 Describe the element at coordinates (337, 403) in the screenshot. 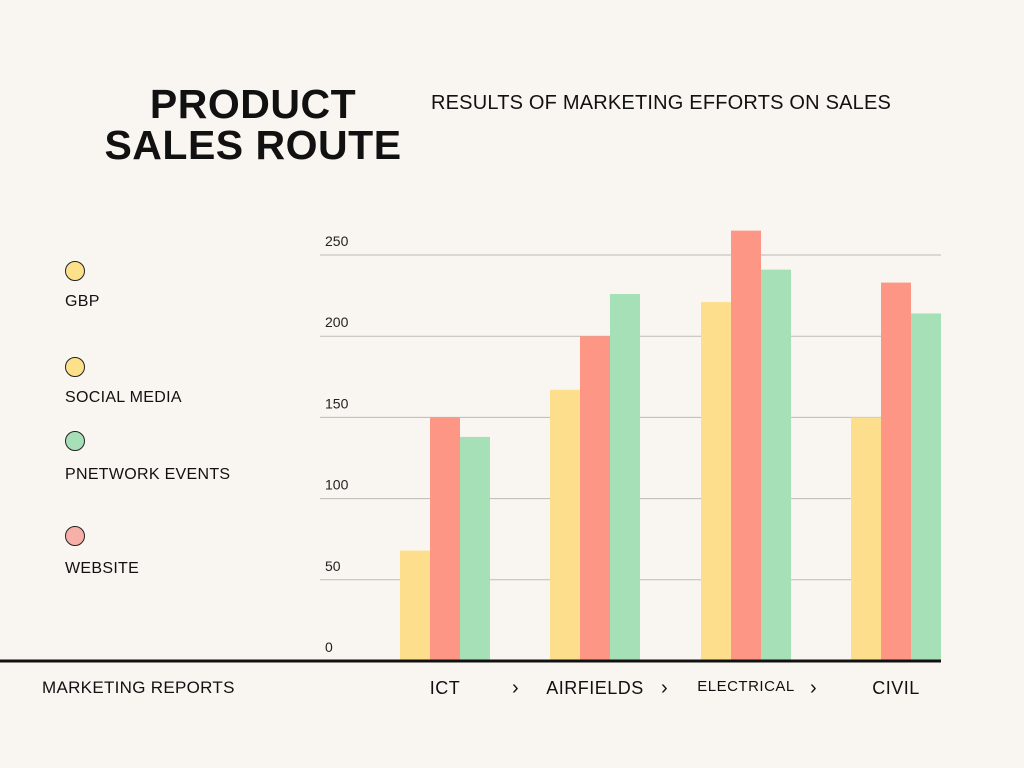

I see `y-tick-label: 150` at that location.